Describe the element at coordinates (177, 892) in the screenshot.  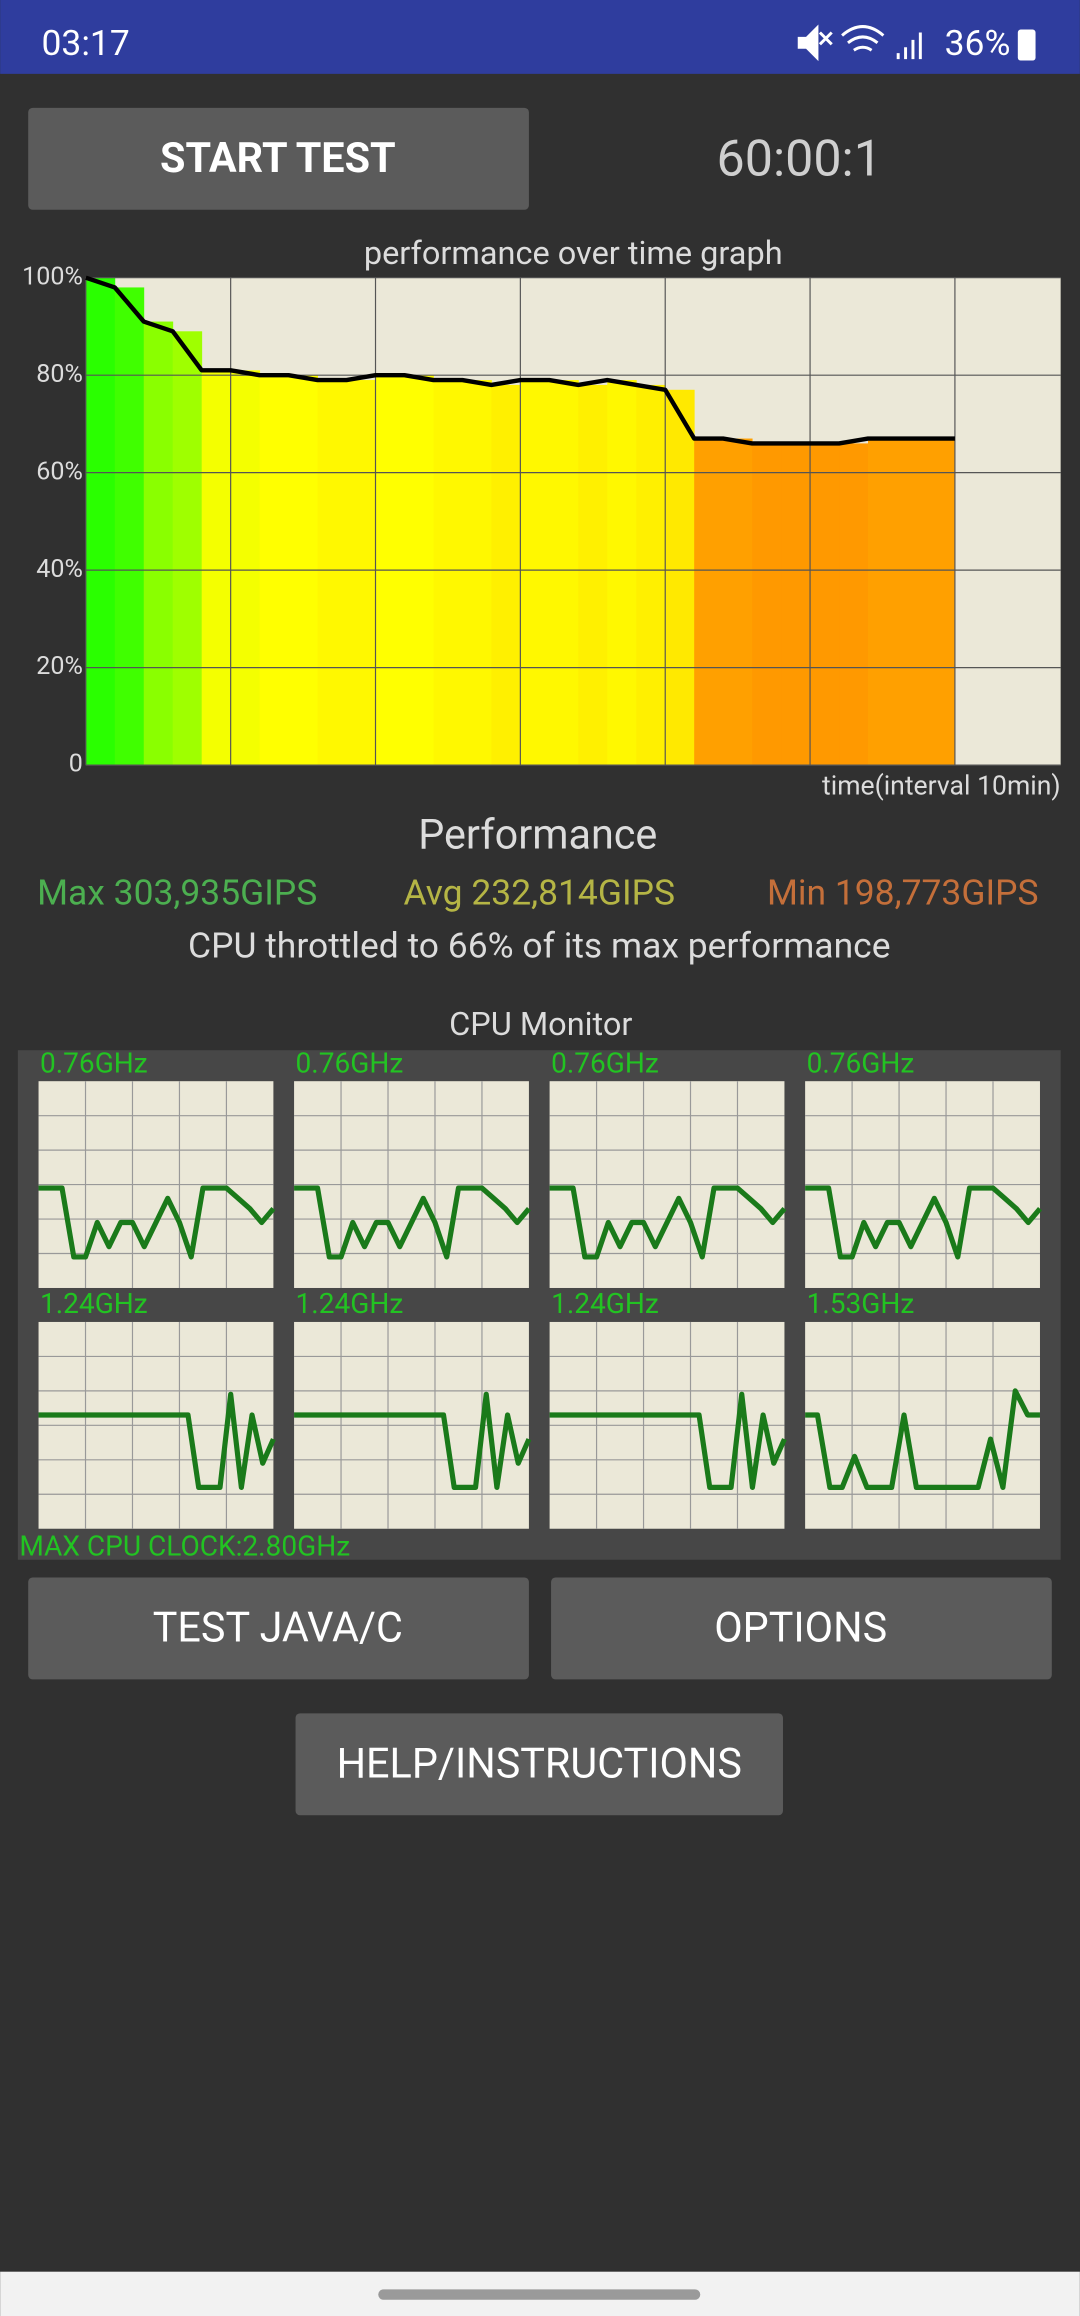
I see `max-performance: Max 303,935GIPS` at that location.